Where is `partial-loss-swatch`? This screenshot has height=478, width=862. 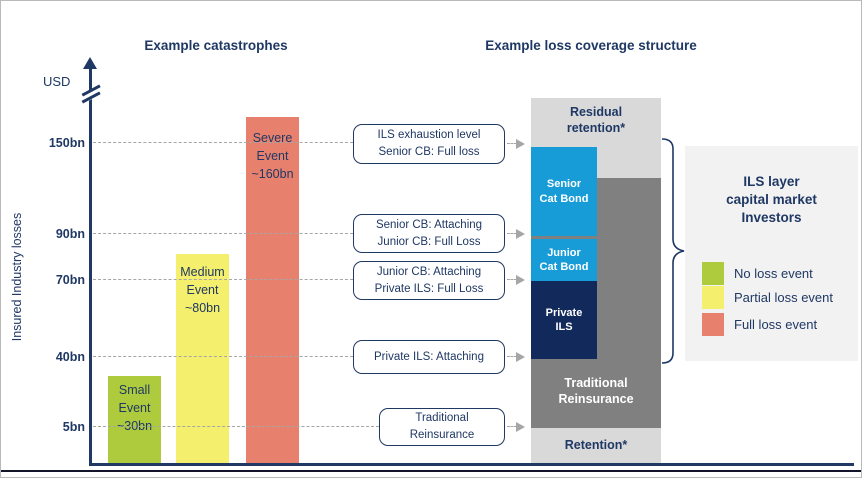
partial-loss-swatch is located at coordinates (713, 297).